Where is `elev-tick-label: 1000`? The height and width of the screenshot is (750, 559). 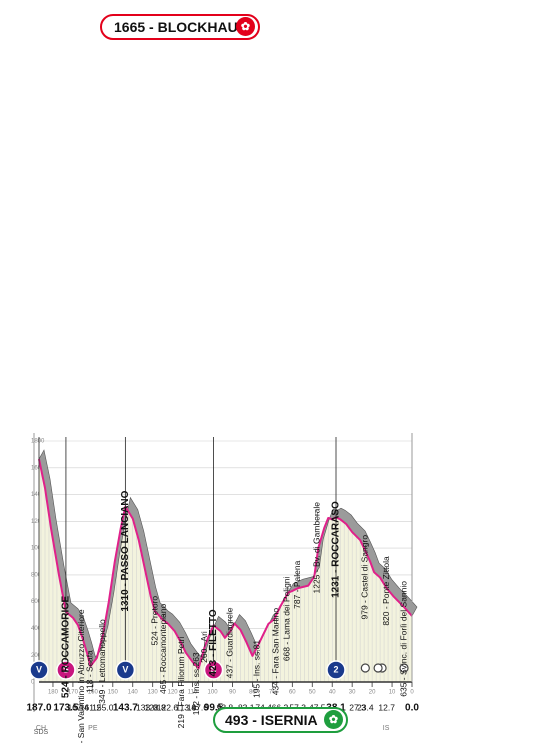 elev-tick-label: 1000 is located at coordinates (38, 549).